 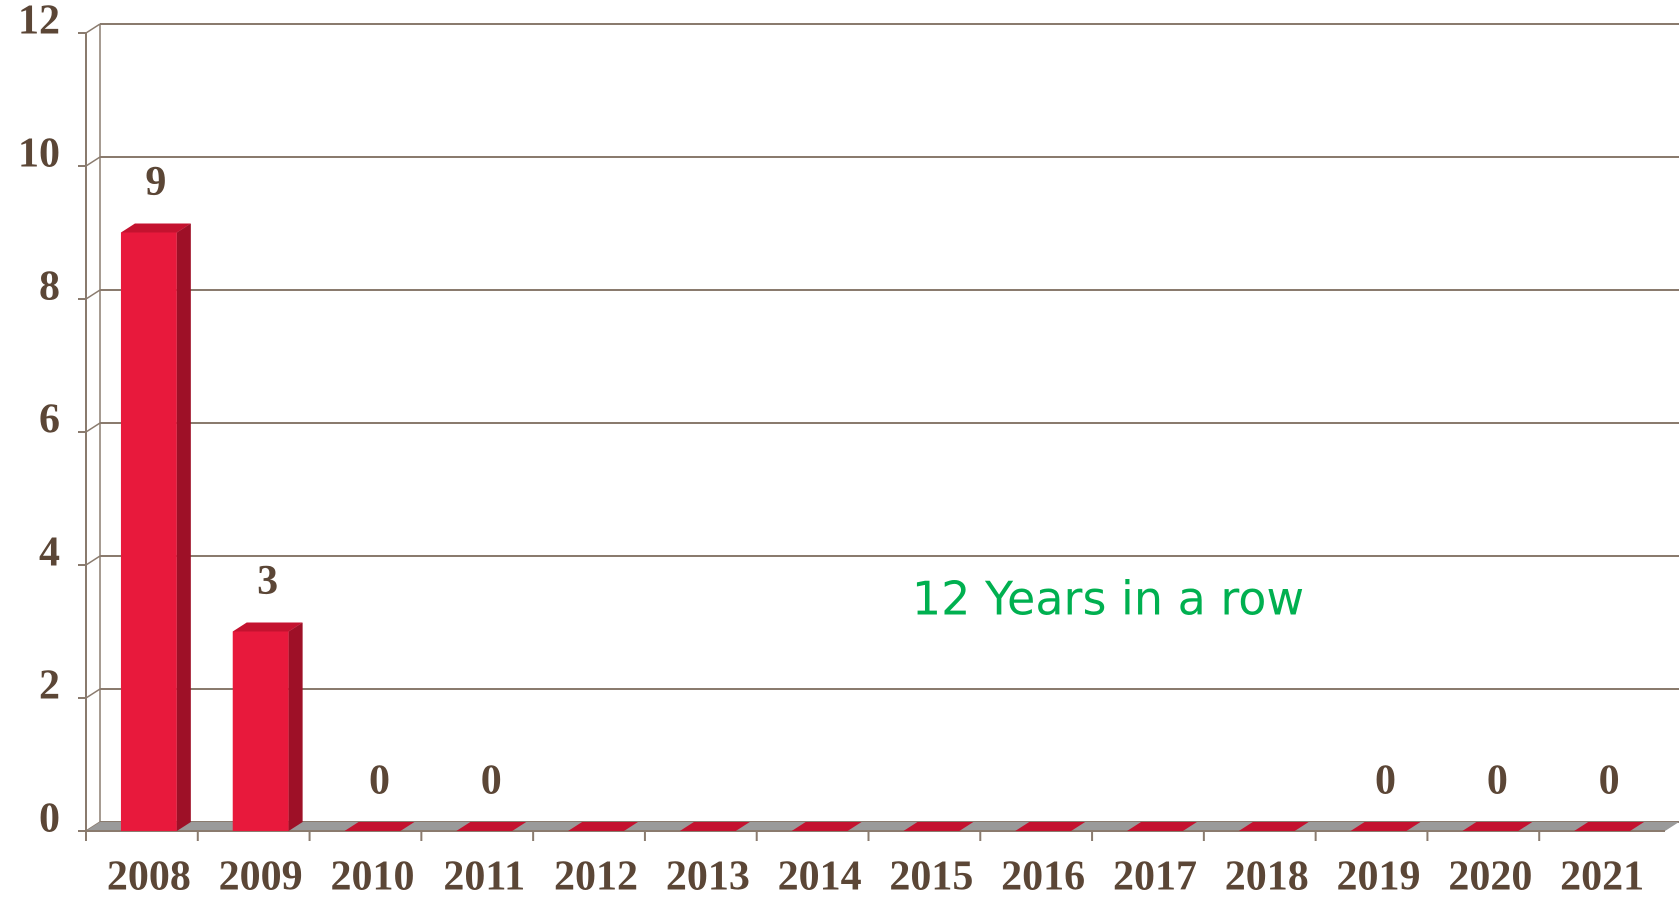 I want to click on x-tick-label: 2010, so click(x=372, y=877).